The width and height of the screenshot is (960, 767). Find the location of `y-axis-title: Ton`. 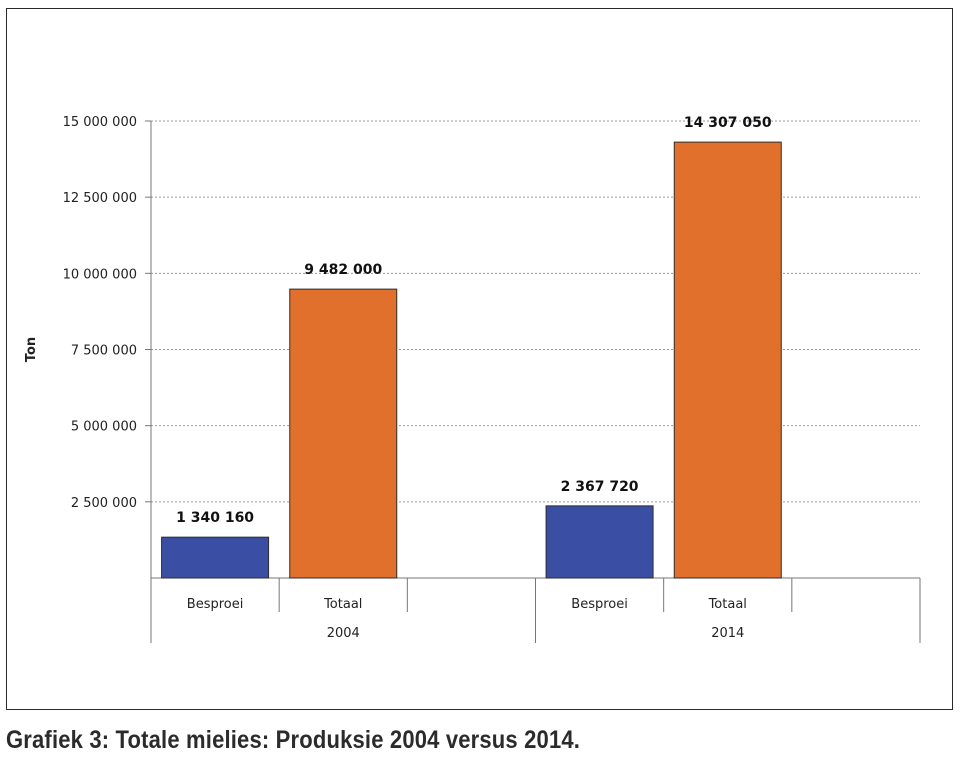

y-axis-title: Ton is located at coordinates (31, 349).